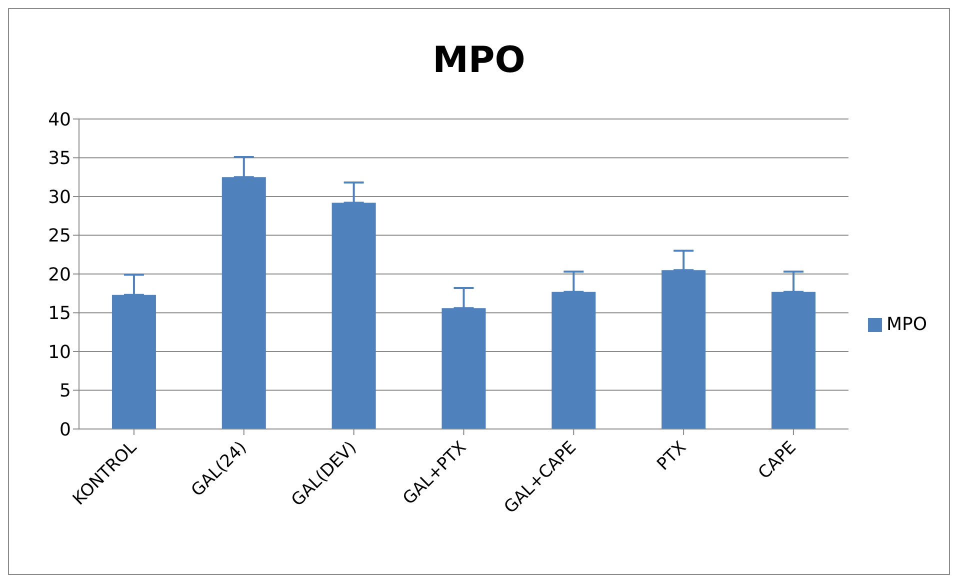  I want to click on y-tick-label: 30, so click(59, 197).